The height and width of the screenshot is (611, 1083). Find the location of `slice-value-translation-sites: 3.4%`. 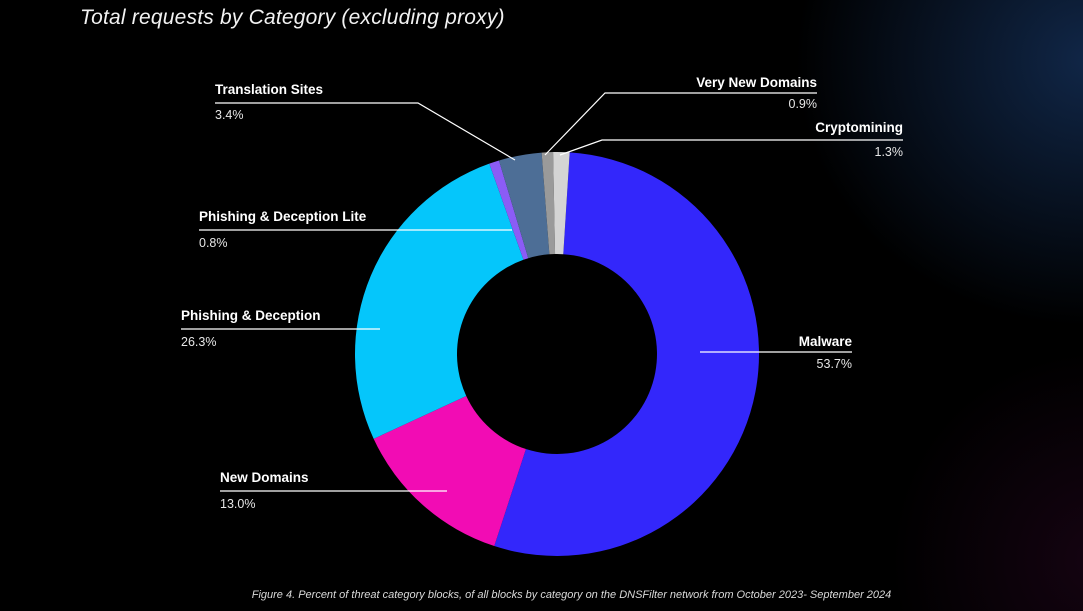

slice-value-translation-sites: 3.4% is located at coordinates (229, 115).